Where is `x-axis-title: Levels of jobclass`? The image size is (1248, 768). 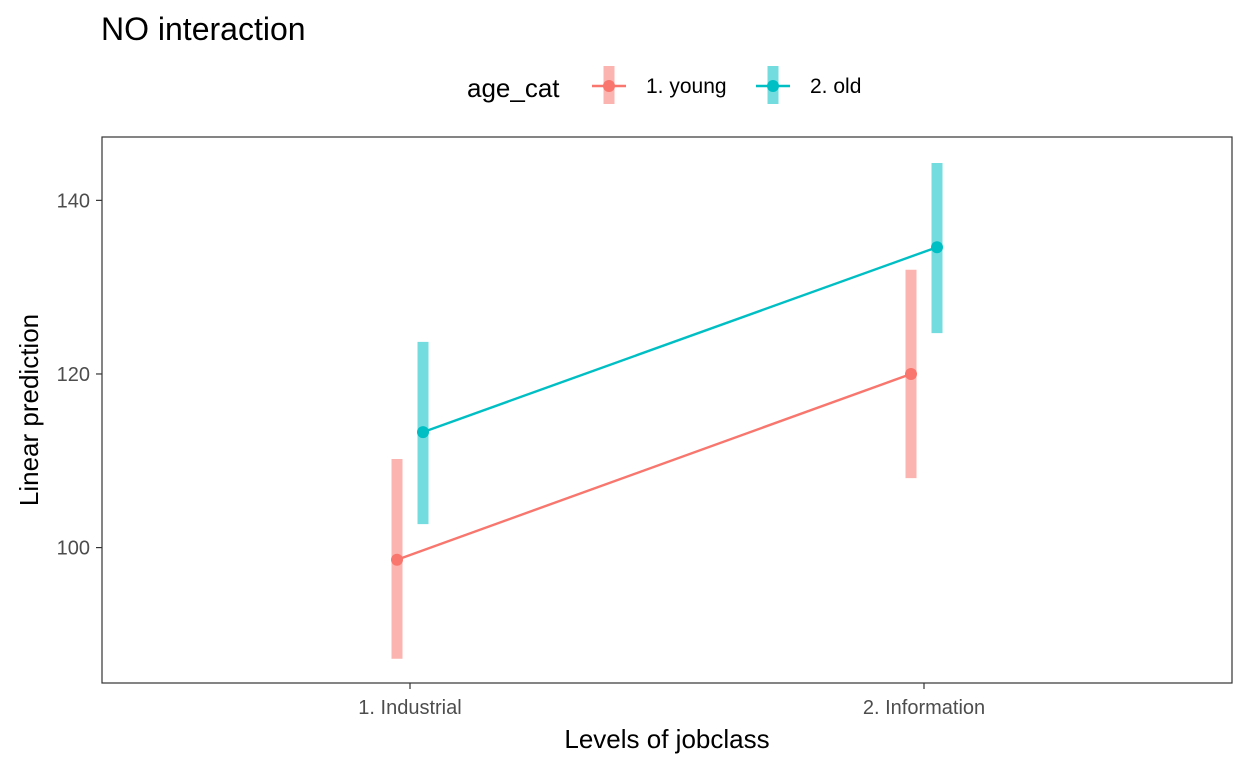 x-axis-title: Levels of jobclass is located at coordinates (666, 739).